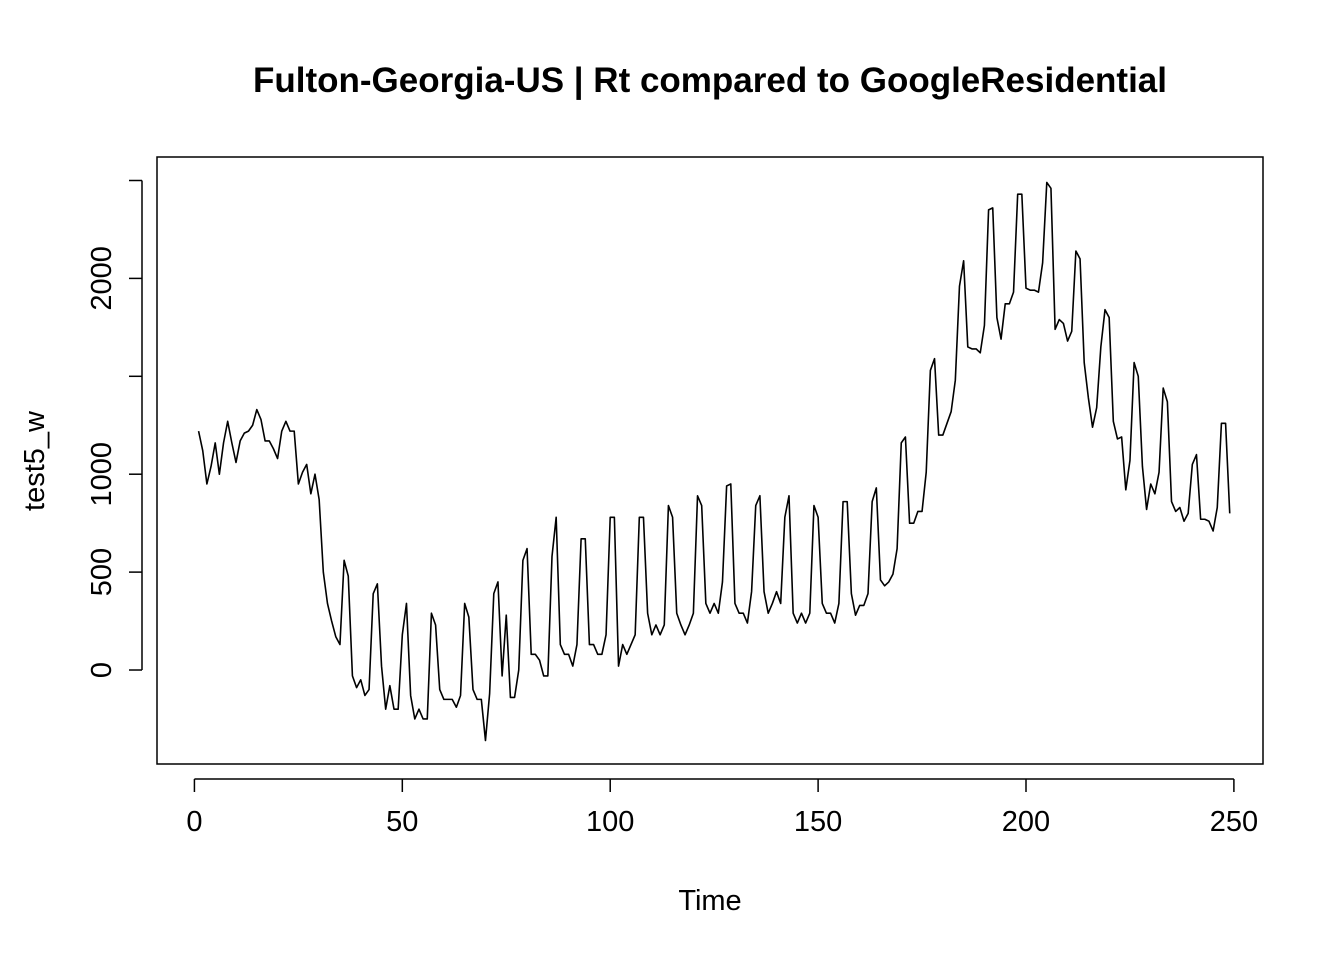  I want to click on x-tick-label: 150, so click(818, 822).